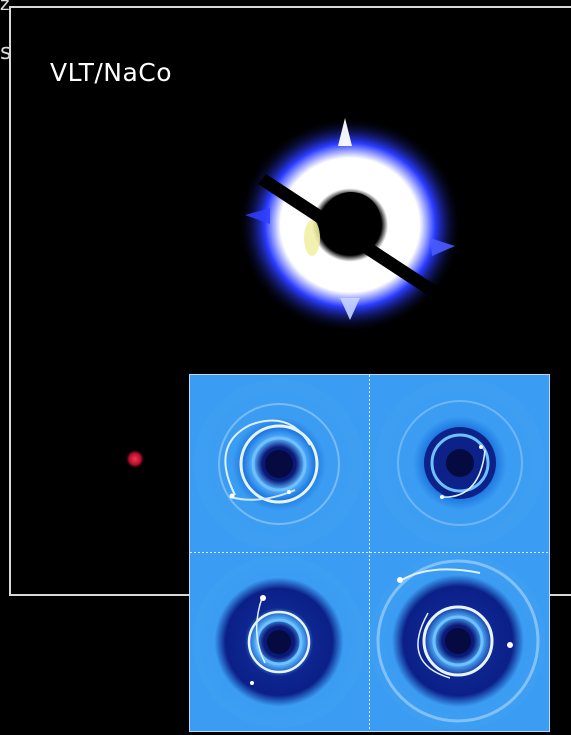 The height and width of the screenshot is (735, 571). What do you see at coordinates (135, 459) in the screenshot?
I see `companion-planet` at bounding box center [135, 459].